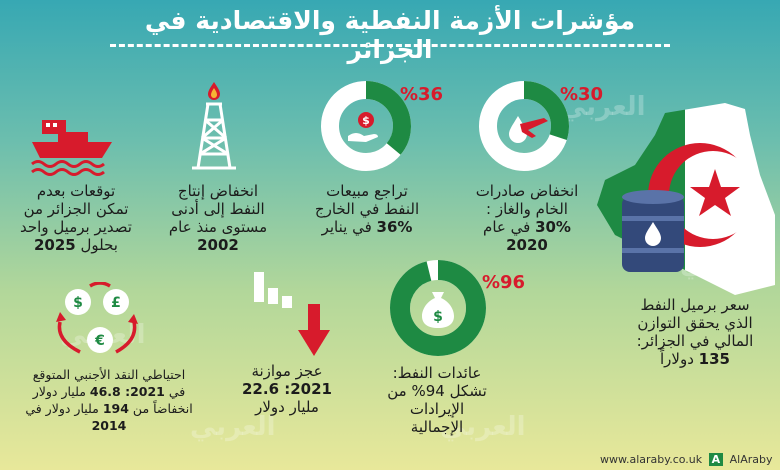 The width and height of the screenshot is (780, 470). I want to click on derrick-line-2: النفط إلى أدنى, so click(218, 209).